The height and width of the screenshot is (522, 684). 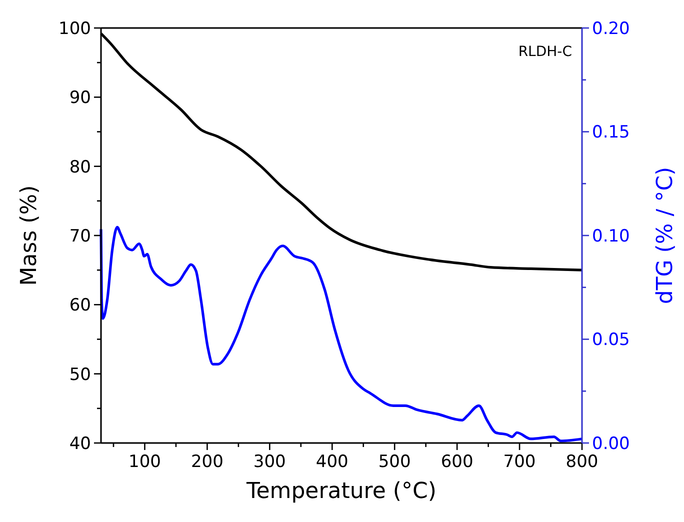 I want to click on y-tick-label: 100, so click(x=74, y=28).